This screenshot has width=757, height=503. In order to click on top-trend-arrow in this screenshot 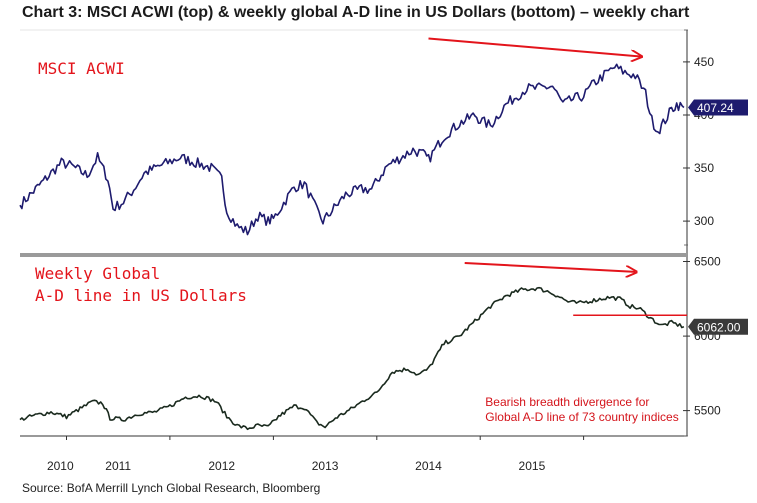, I will do `click(534, 47)`.